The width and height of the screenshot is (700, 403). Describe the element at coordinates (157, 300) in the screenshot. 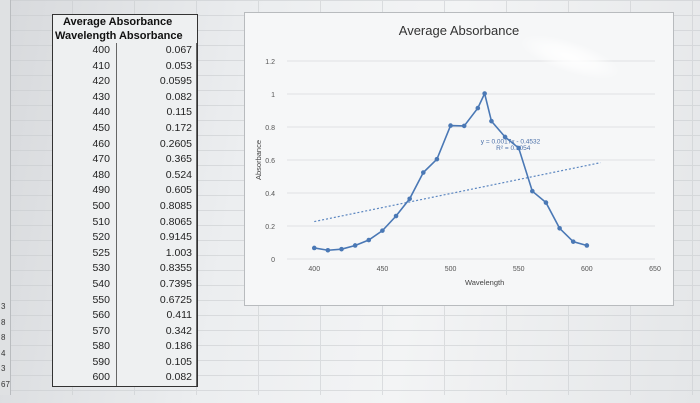

I see `cell-absorbance: 0.6725` at that location.